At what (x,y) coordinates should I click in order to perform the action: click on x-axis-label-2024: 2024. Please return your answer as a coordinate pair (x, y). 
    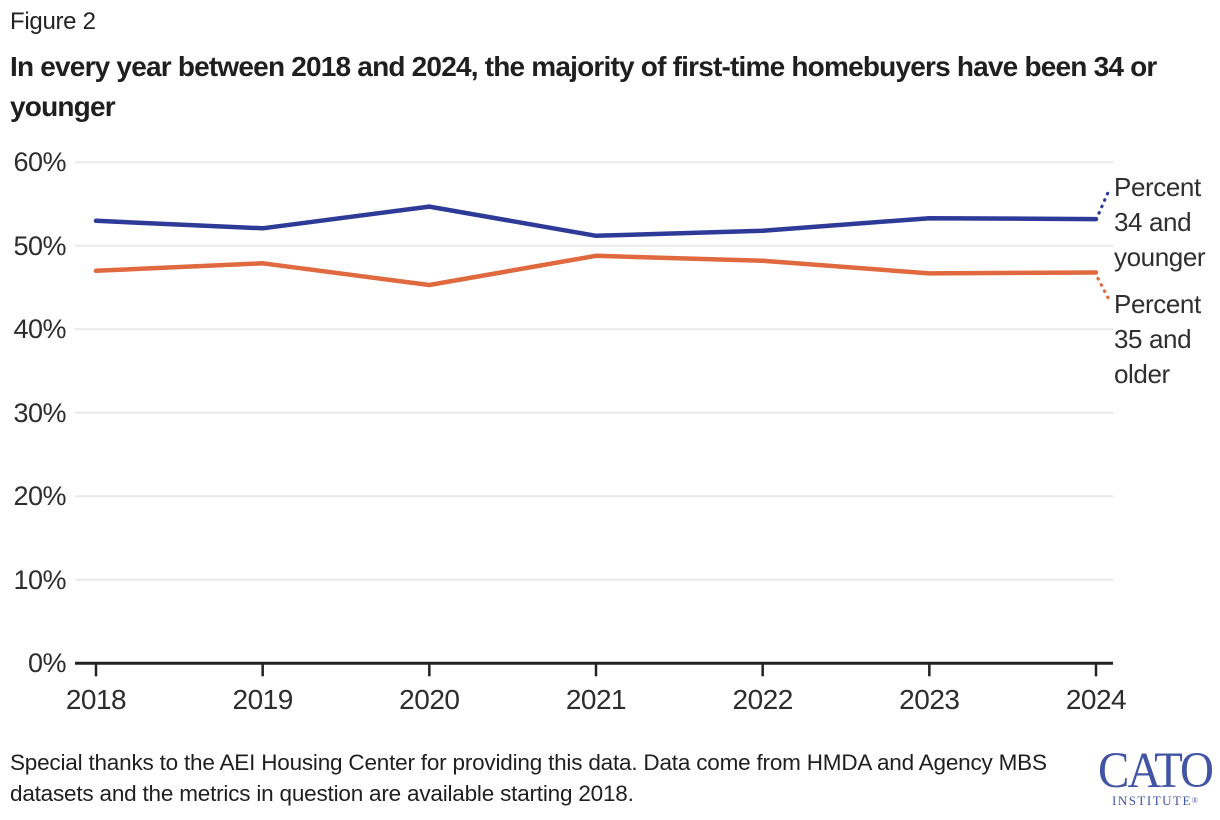
    Looking at the image, I should click on (1096, 699).